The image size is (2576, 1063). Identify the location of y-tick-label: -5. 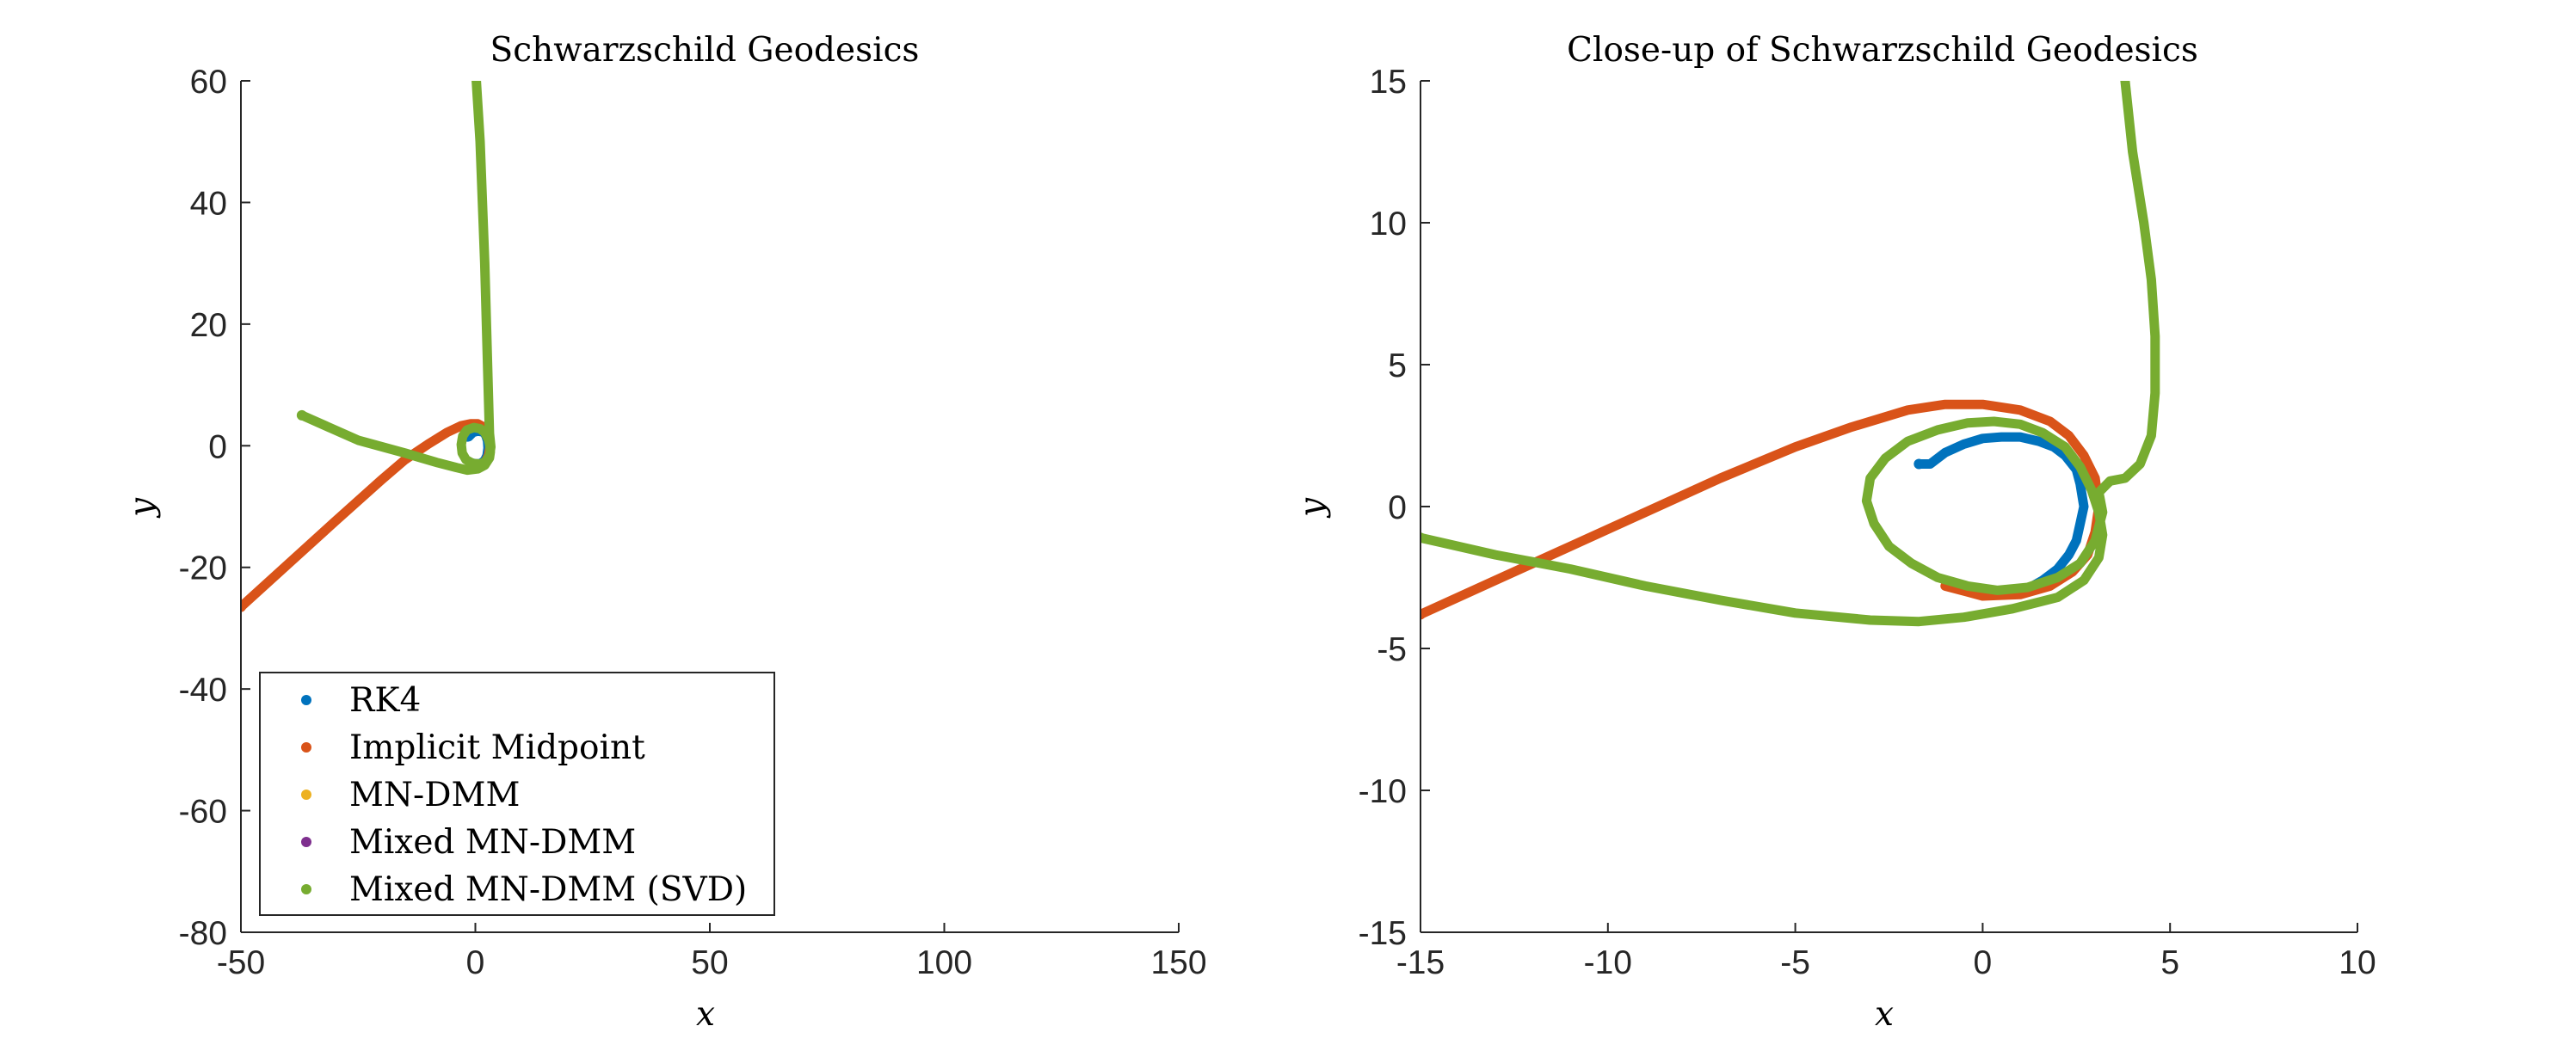
(1392, 650).